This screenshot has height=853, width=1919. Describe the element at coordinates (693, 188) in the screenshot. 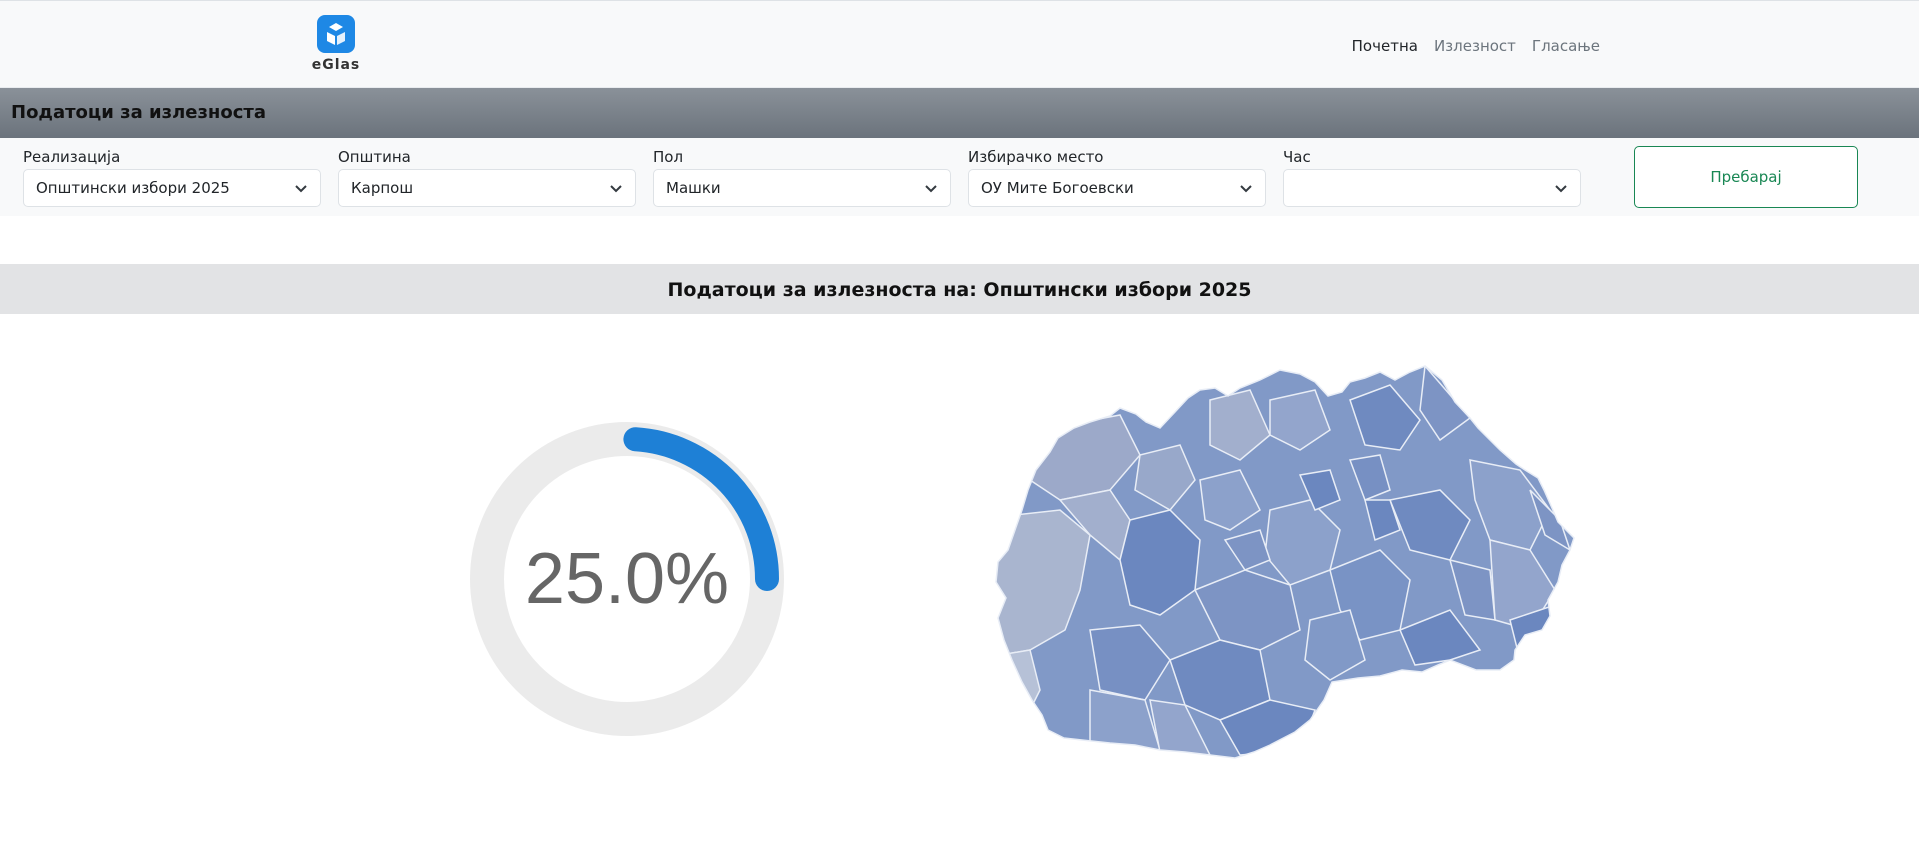

I see `gender-value: Машки` at that location.